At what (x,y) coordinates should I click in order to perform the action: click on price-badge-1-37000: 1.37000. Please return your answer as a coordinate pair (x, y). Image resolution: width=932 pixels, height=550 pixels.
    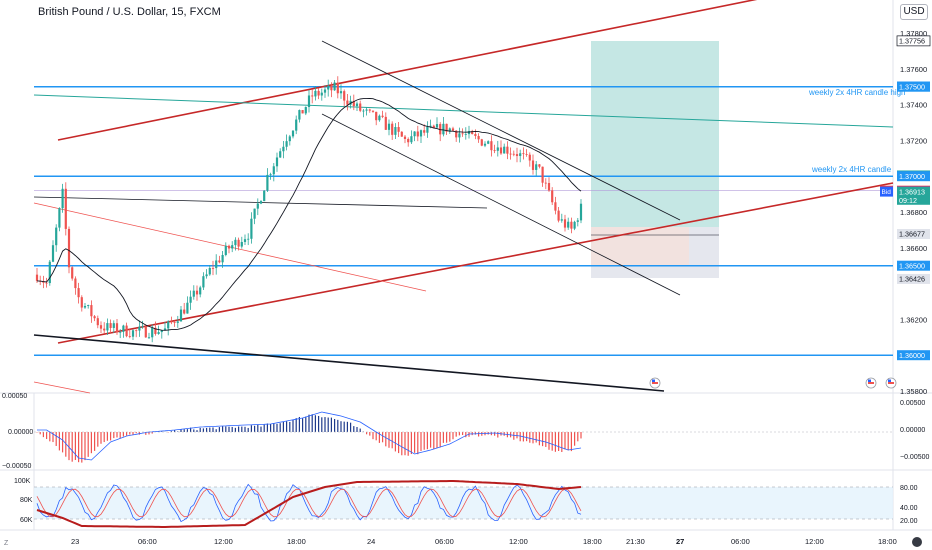
    Looking at the image, I should click on (913, 176).